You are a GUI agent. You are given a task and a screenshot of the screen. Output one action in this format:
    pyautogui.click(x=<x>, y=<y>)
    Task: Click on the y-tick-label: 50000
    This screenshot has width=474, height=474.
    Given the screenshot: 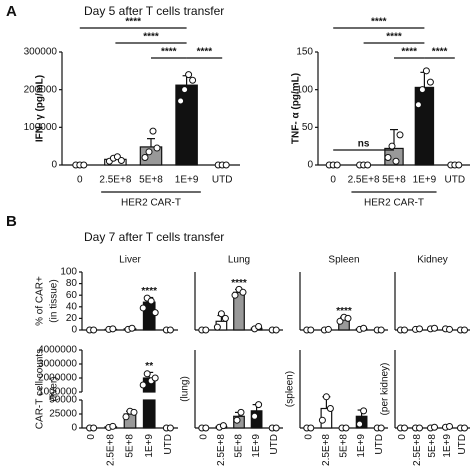 What is the action you would take?
    pyautogui.click(x=63, y=400)
    